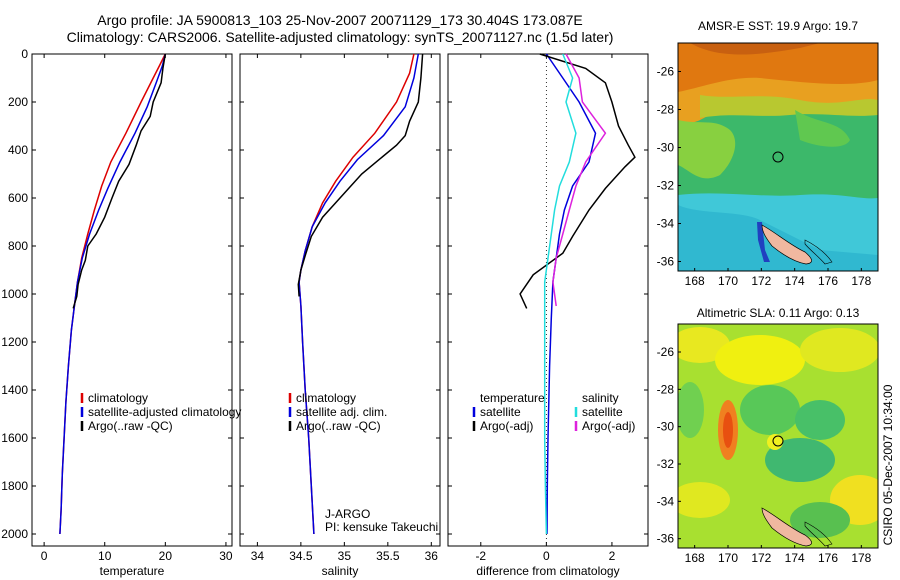  I want to click on sst-argo-location-marker, so click(778, 157).